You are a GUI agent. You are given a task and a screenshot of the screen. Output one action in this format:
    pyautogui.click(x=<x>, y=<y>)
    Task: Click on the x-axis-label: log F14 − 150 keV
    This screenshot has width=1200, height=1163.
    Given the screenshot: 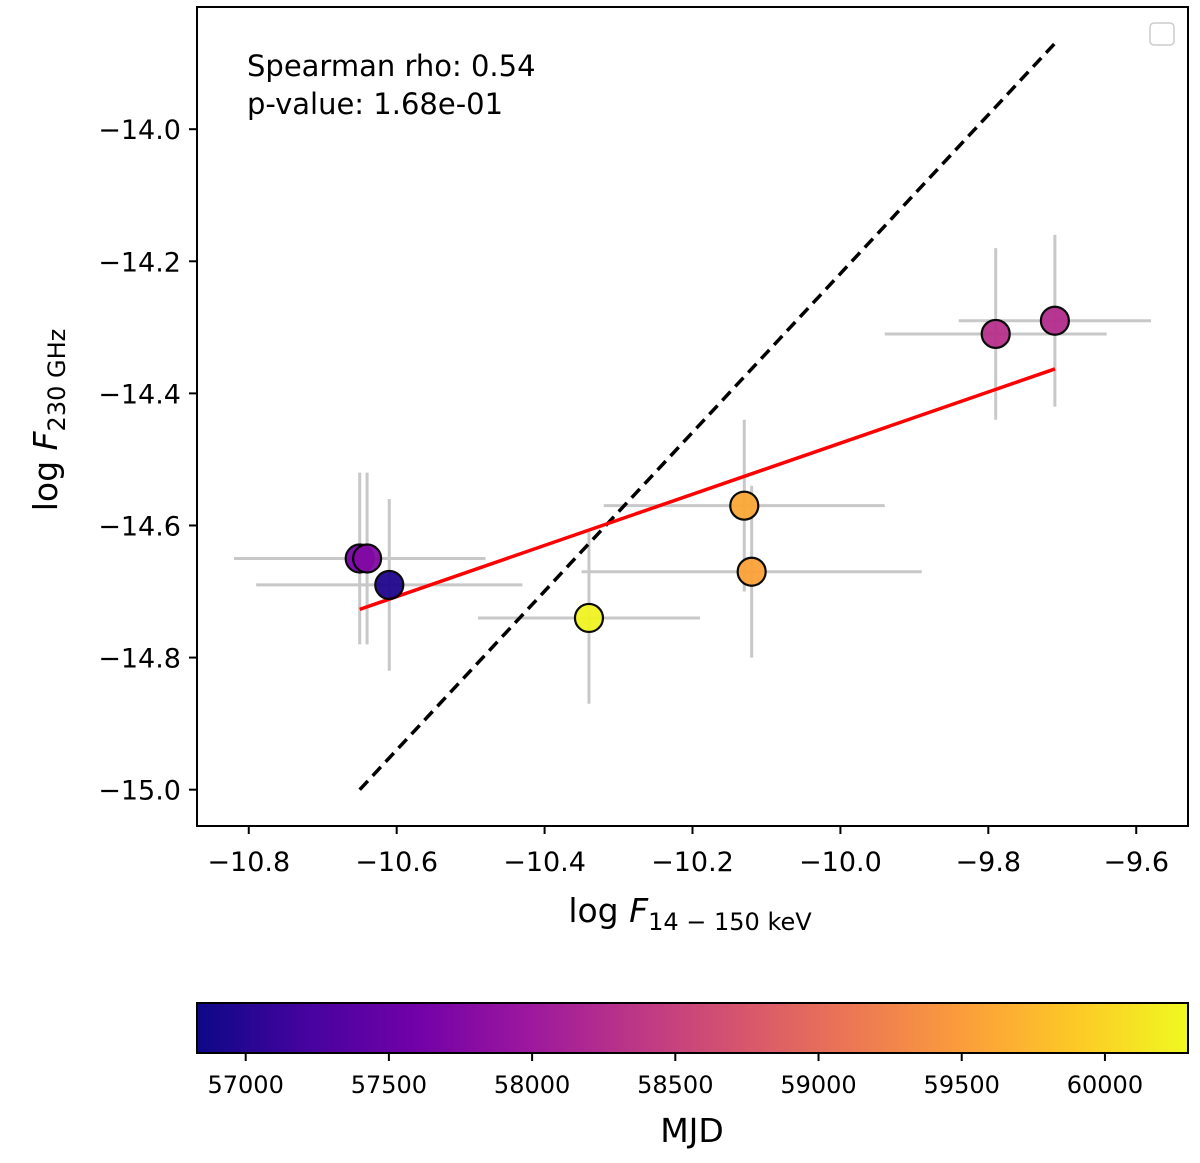 What is the action you would take?
    pyautogui.click(x=690, y=913)
    